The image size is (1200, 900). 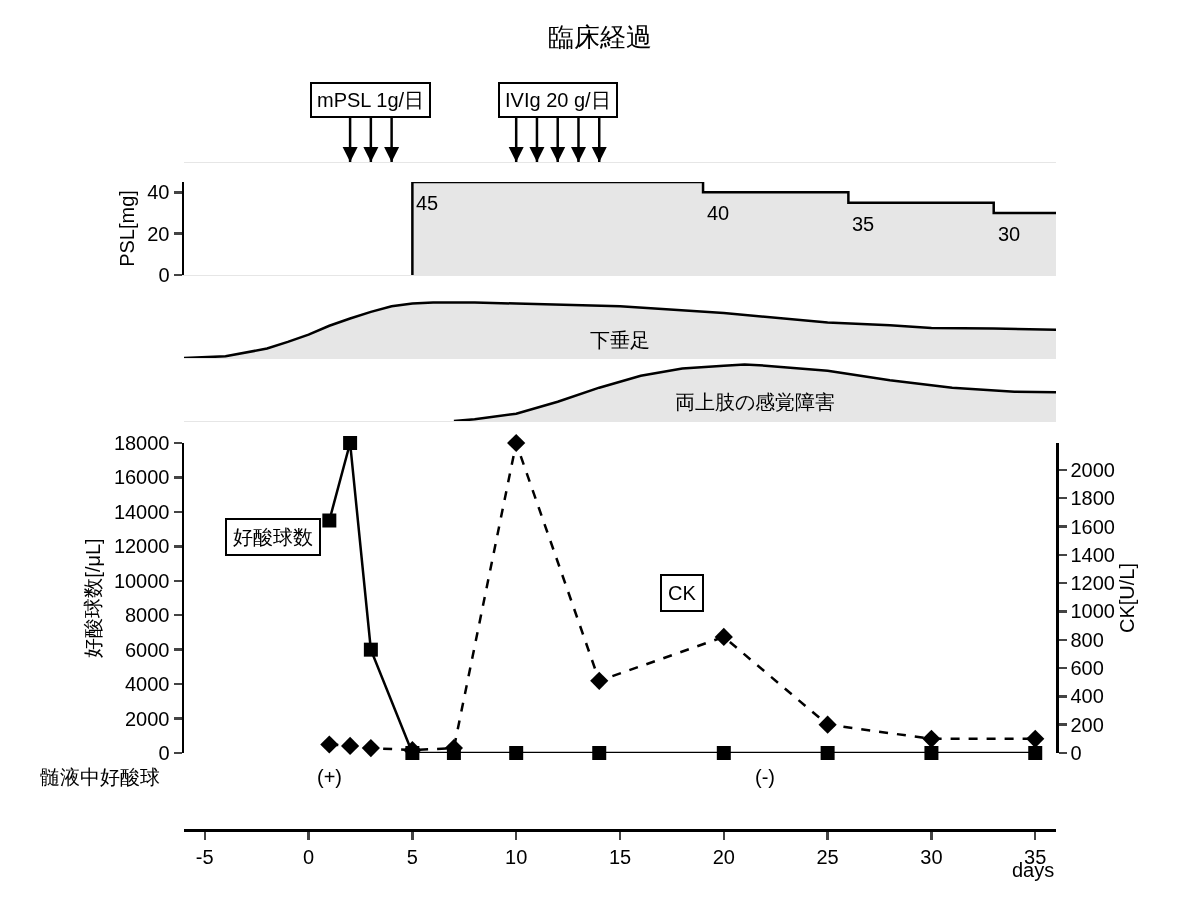 What do you see at coordinates (1126, 598) in the screenshot?
I see `y2-axis-title: CK[U/L]` at bounding box center [1126, 598].